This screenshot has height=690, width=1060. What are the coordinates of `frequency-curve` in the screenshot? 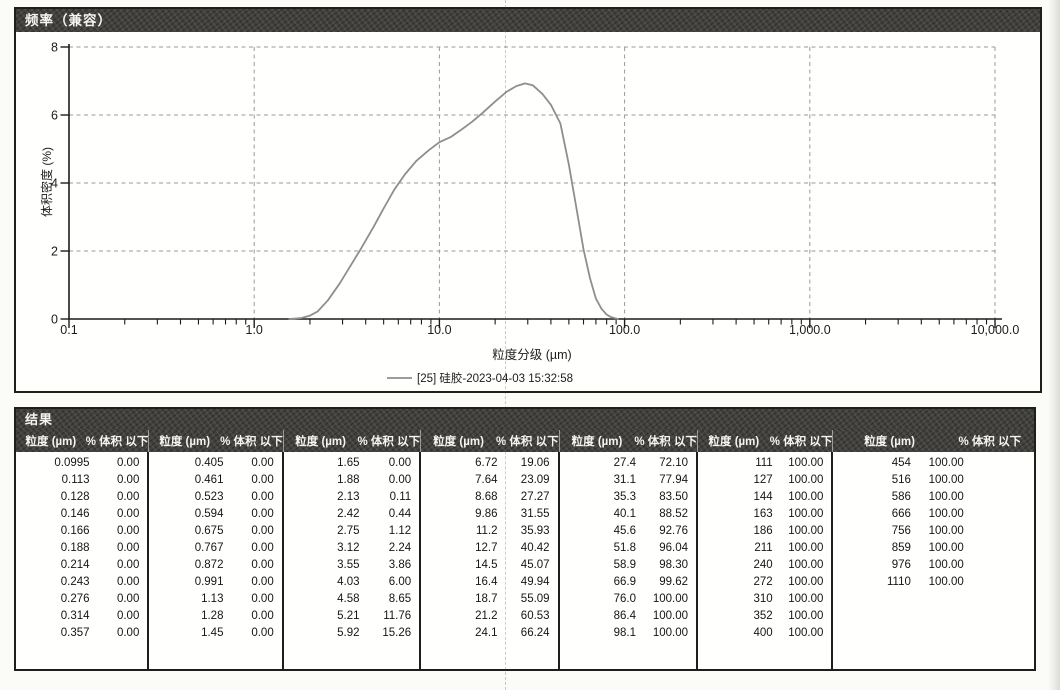 It's located at (453, 201).